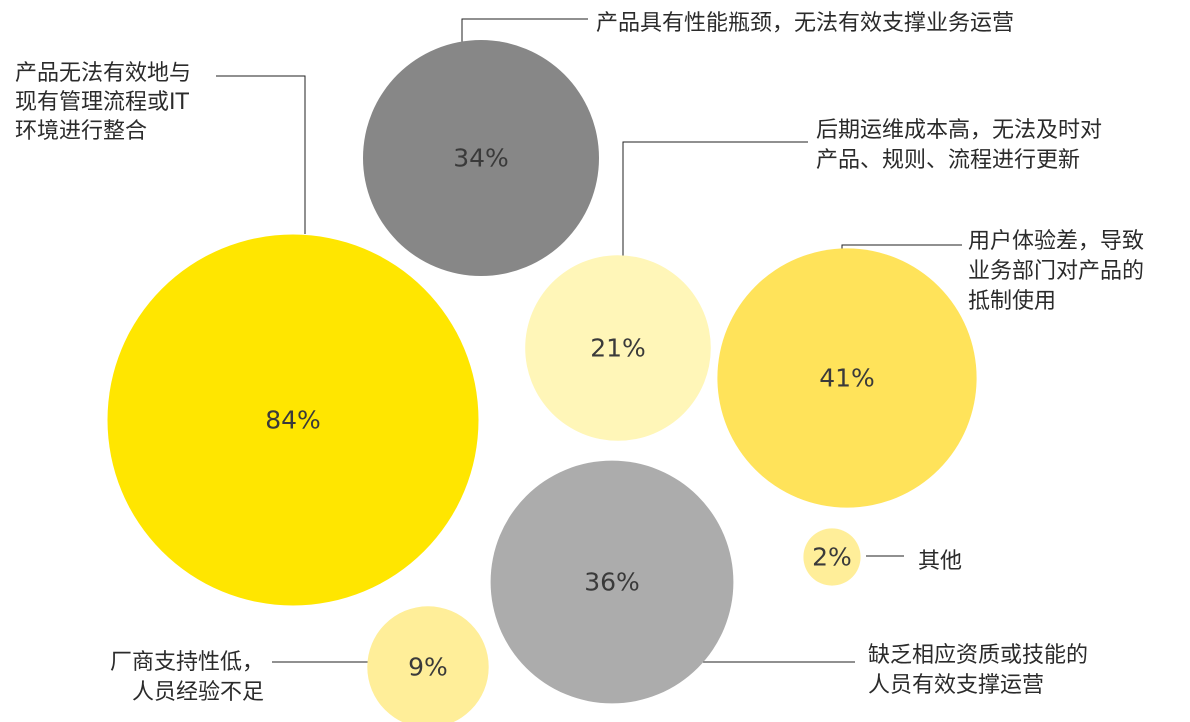 The height and width of the screenshot is (722, 1190). What do you see at coordinates (81, 131) in the screenshot?
I see `category-label-0-line-2: 环境进行整合` at bounding box center [81, 131].